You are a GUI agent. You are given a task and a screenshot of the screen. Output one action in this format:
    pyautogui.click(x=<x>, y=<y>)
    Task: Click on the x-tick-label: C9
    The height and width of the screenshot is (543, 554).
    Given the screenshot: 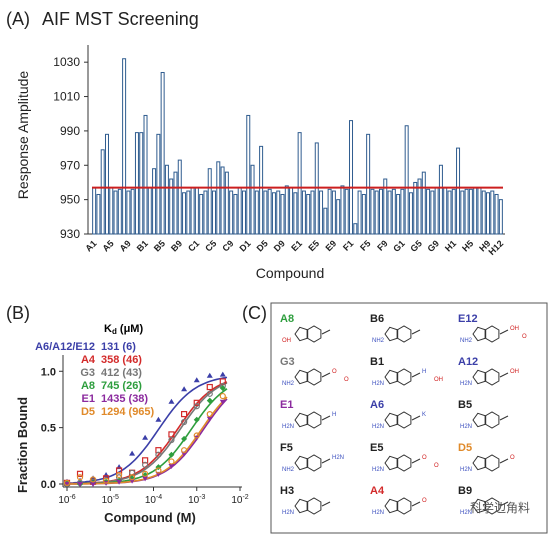 What is the action you would take?
    pyautogui.click(x=227, y=245)
    